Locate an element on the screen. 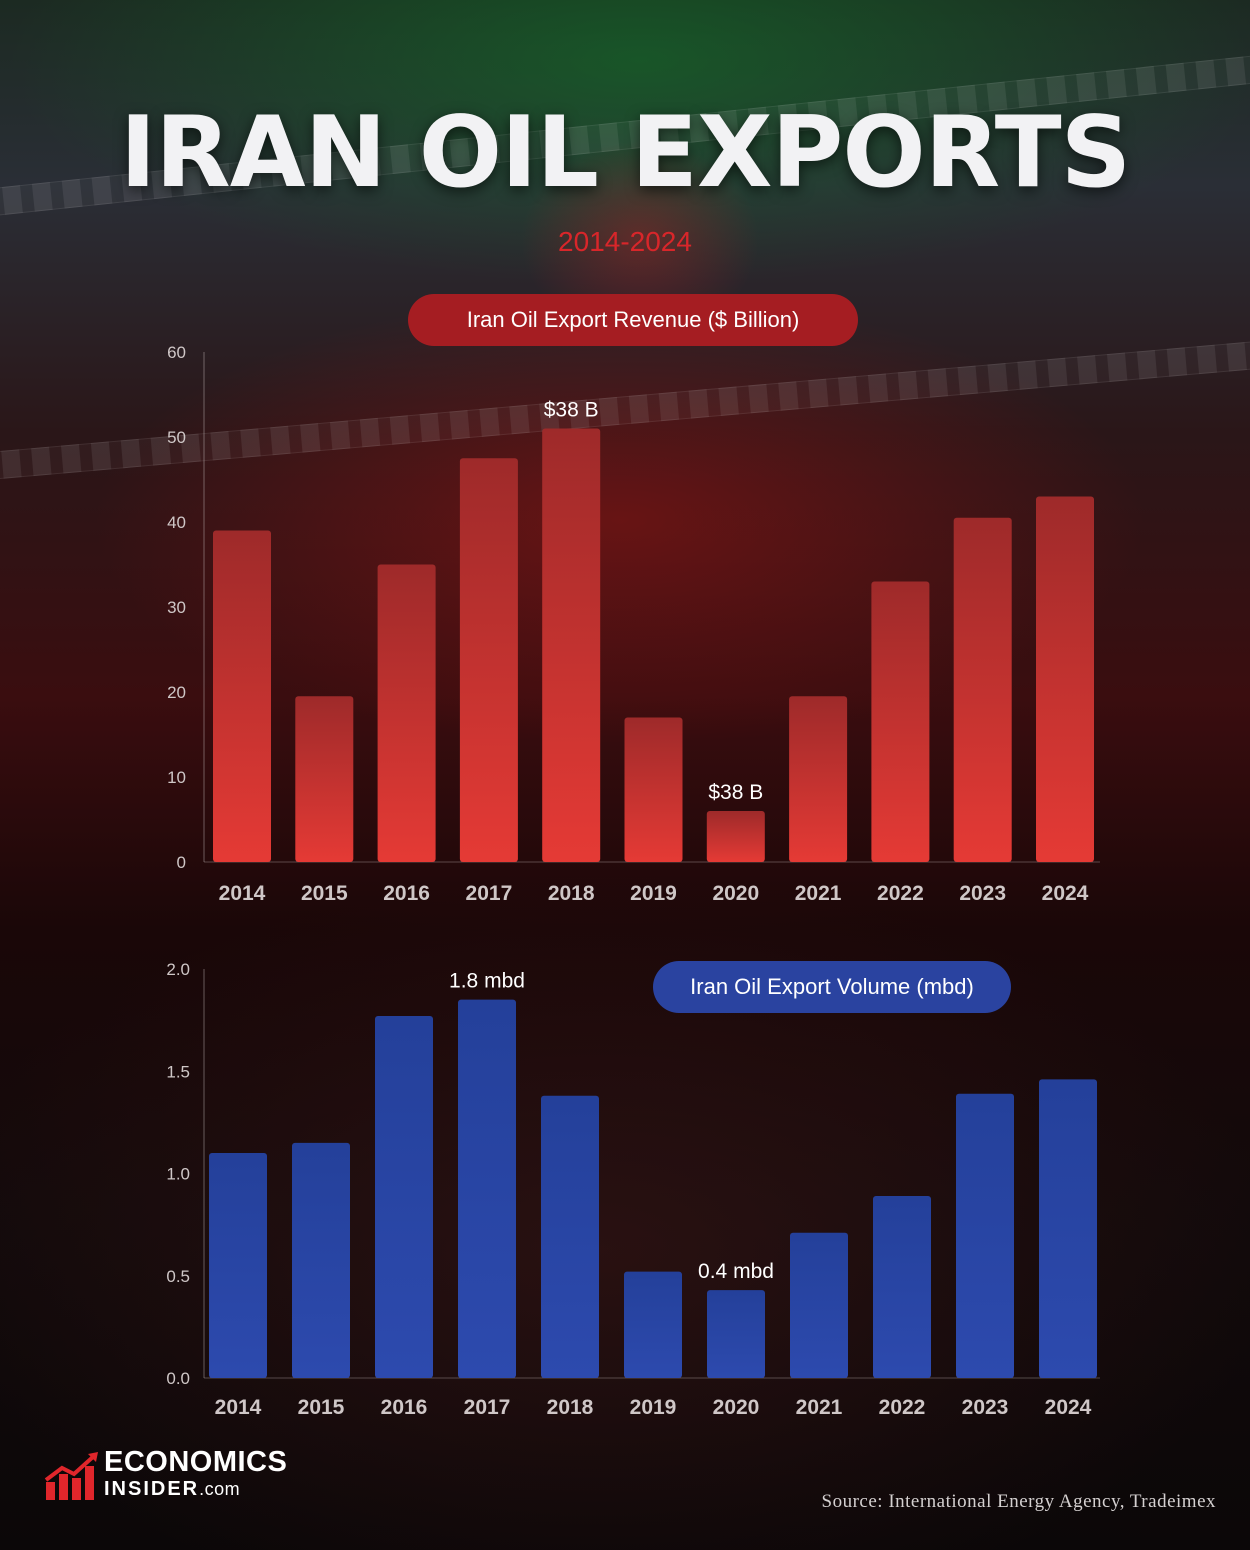 This screenshot has height=1550, width=1250. volume-bar-2019 is located at coordinates (653, 1324).